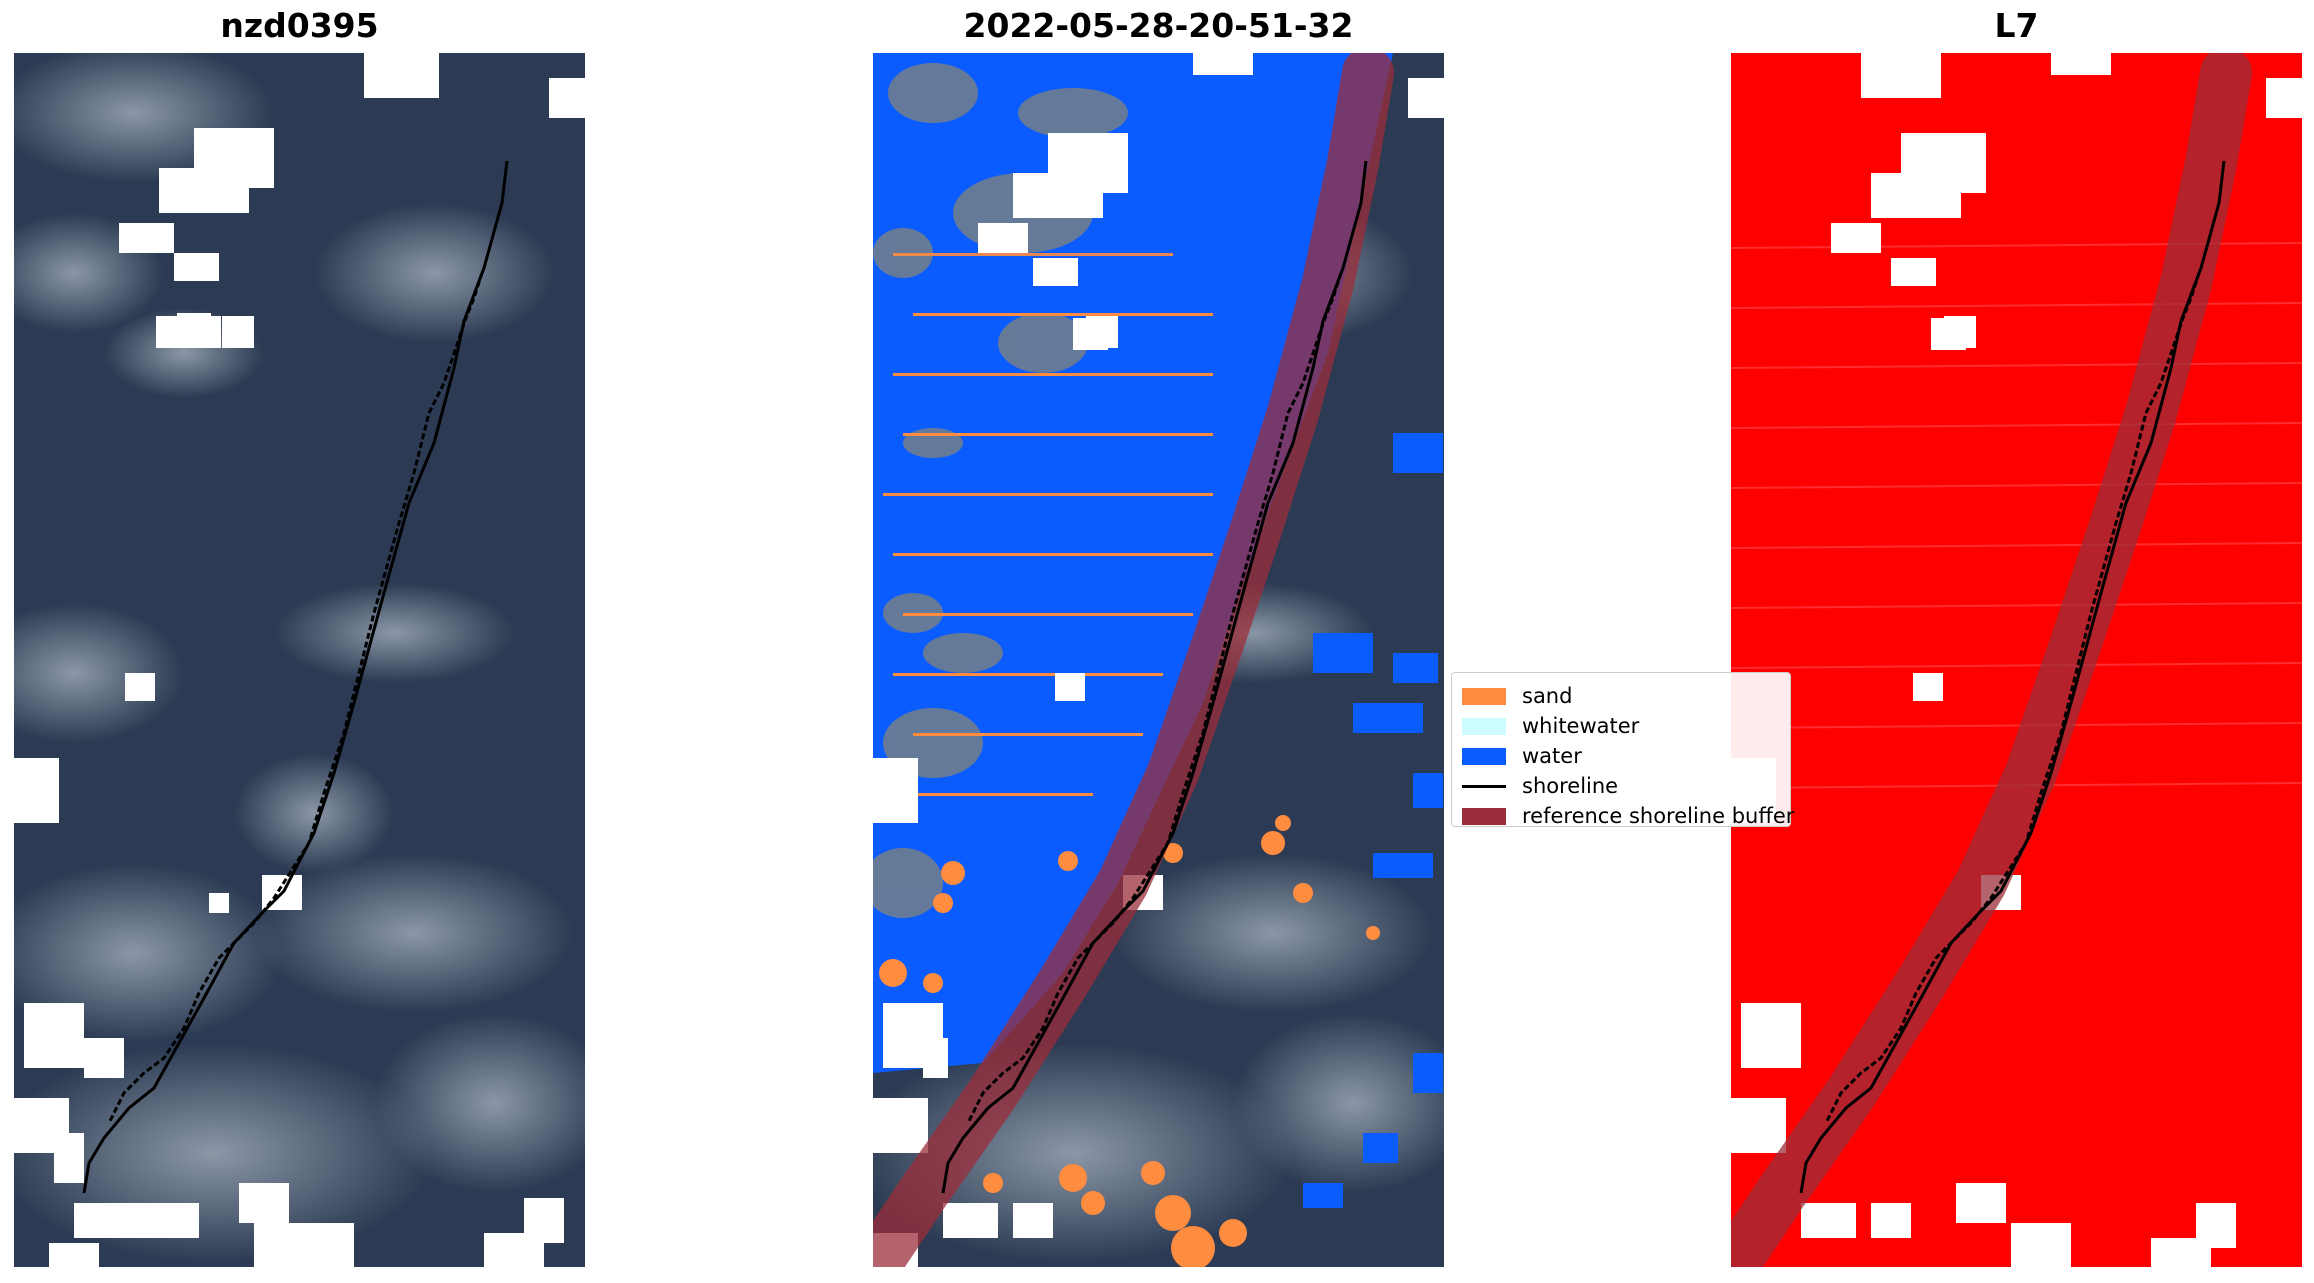 The width and height of the screenshot is (2314, 1283). Describe the element at coordinates (1158, 25) in the screenshot. I see `panel-title-classified: 2022-05-28-20-51-32` at that location.